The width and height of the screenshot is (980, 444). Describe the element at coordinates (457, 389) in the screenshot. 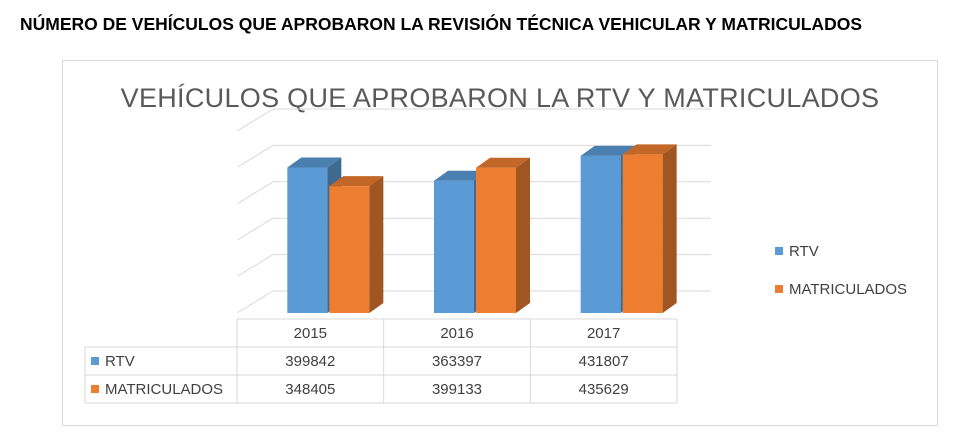

I see `table-value-matriculados-2016: 399133` at that location.